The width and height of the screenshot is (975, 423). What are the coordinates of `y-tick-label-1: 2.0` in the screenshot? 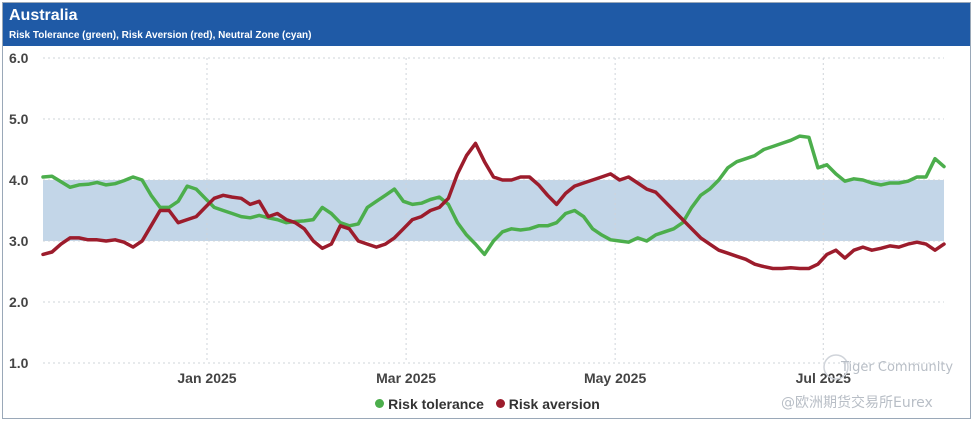 It's located at (19, 302).